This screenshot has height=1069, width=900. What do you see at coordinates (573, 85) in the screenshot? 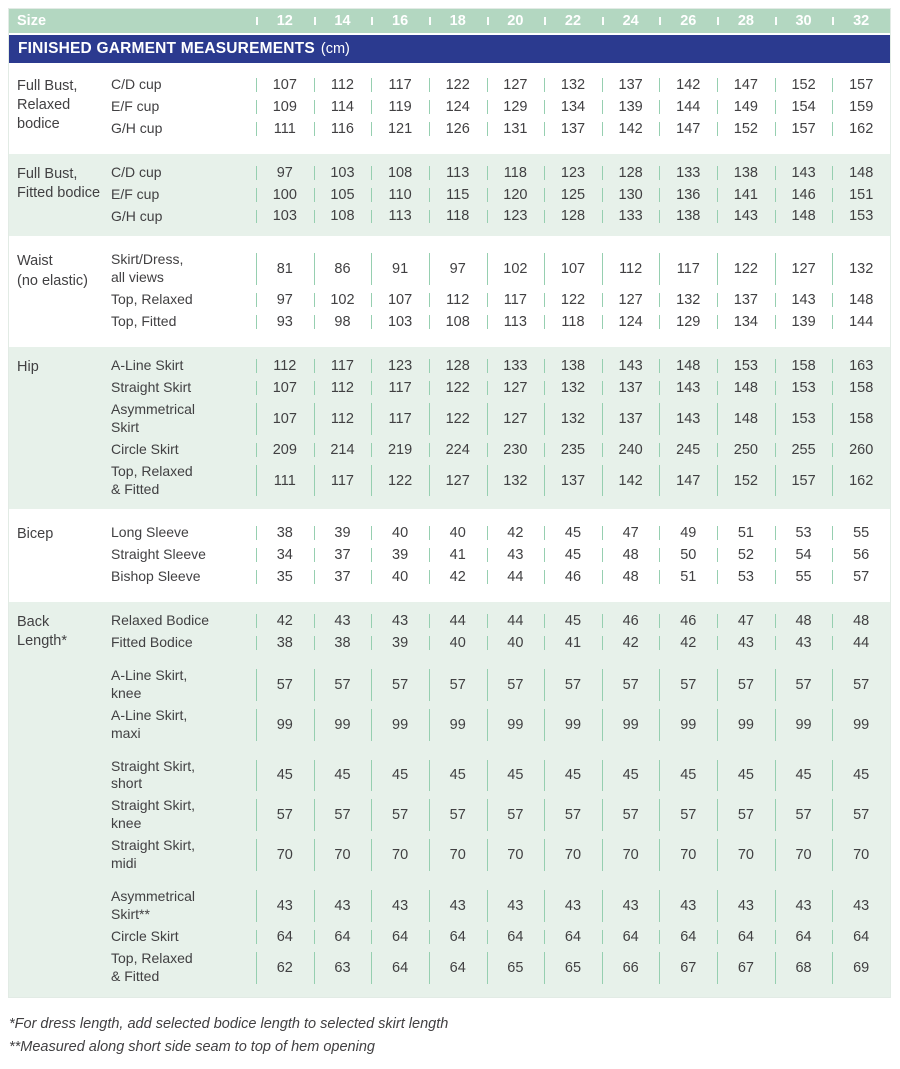
I see `value-cell: 132` at bounding box center [573, 85].